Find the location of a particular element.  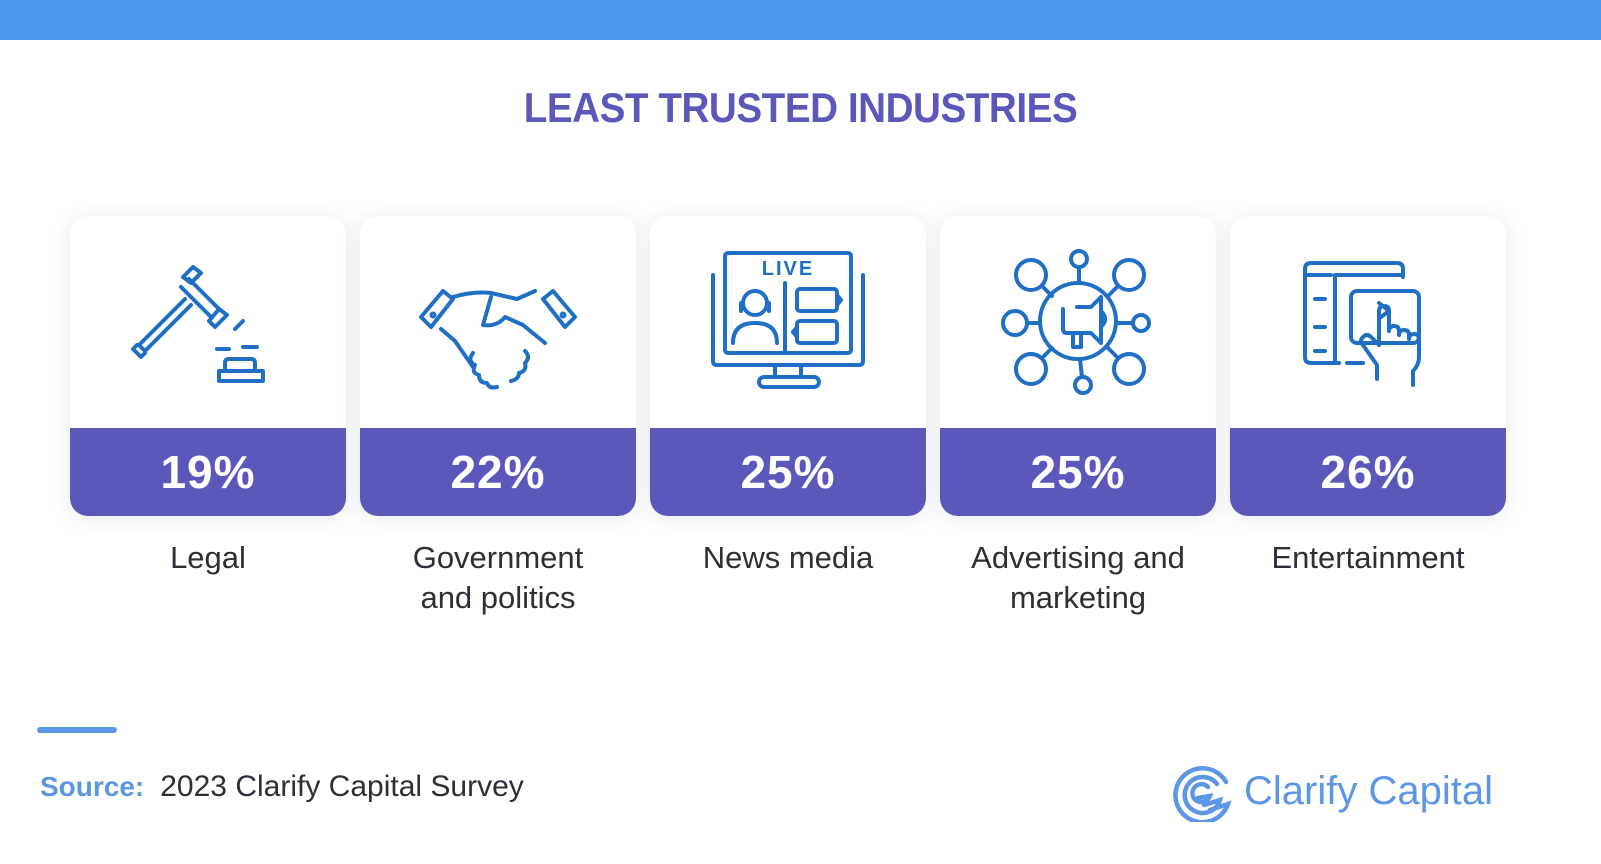

industry-label-news-media: News media is located at coordinates (788, 557).